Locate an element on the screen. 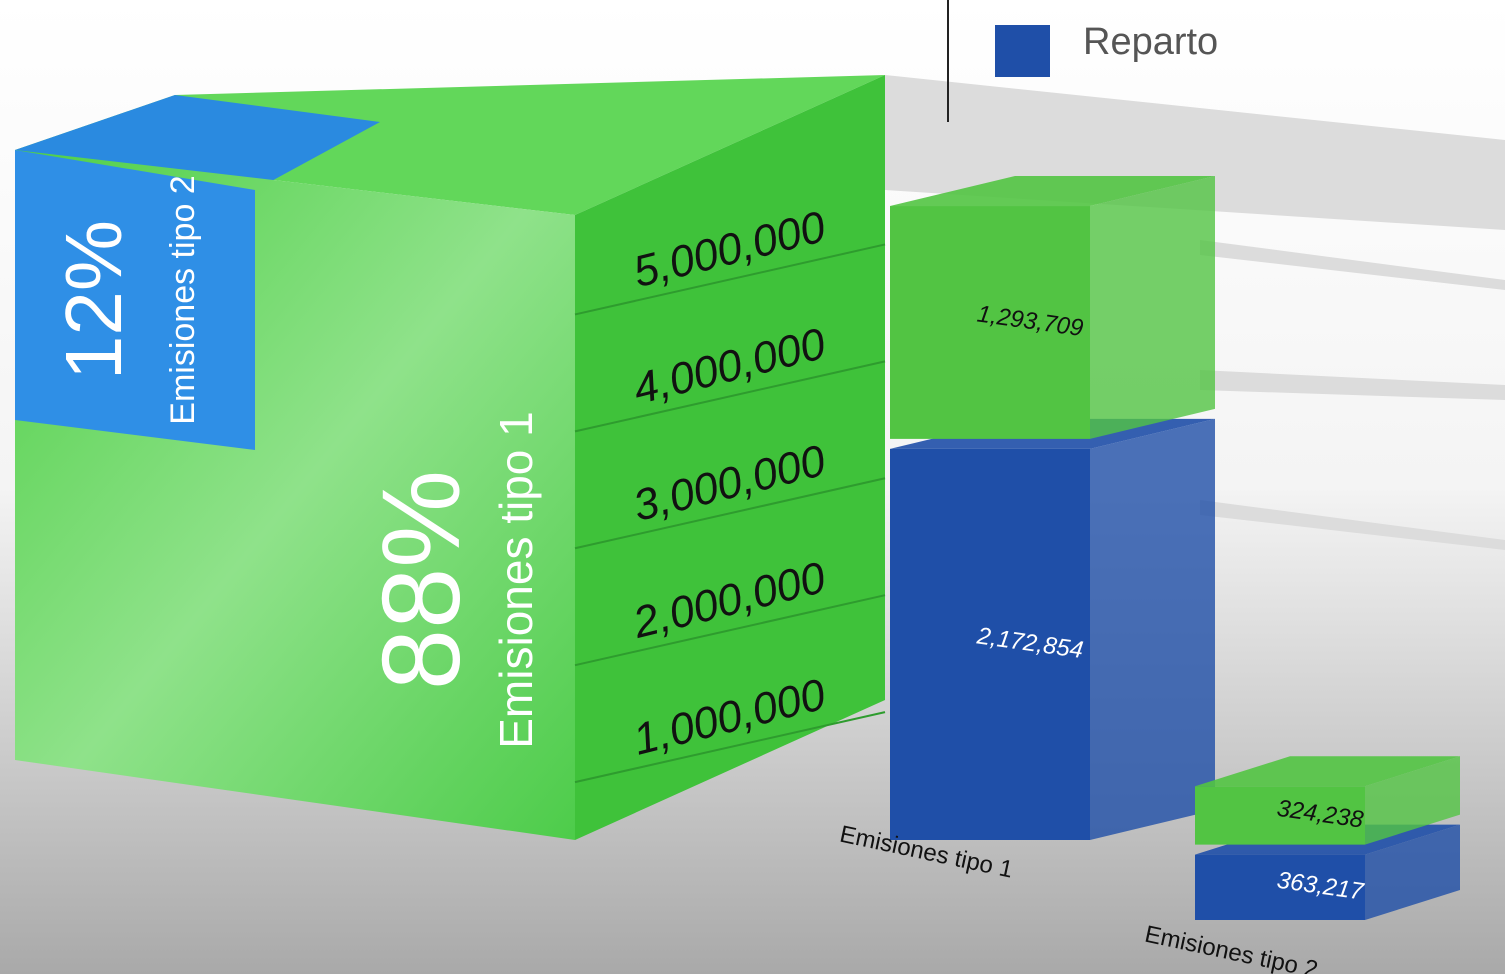 This screenshot has height=974, width=1505. share-label: Emisiones tipo 2 is located at coordinates (183, 299).